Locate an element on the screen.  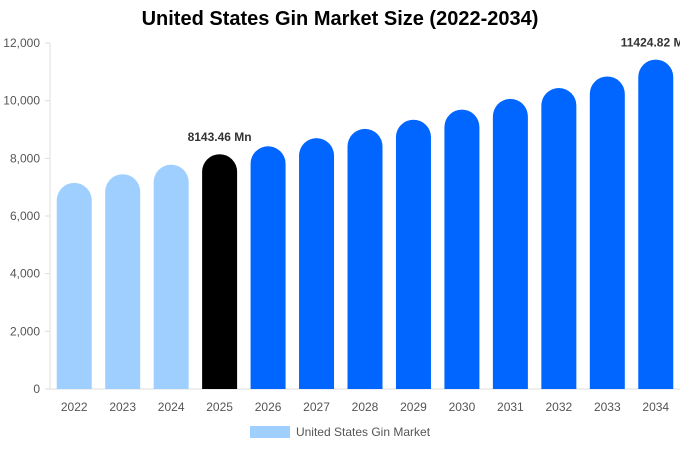
y-tick-label: 10,000 is located at coordinates (21, 101).